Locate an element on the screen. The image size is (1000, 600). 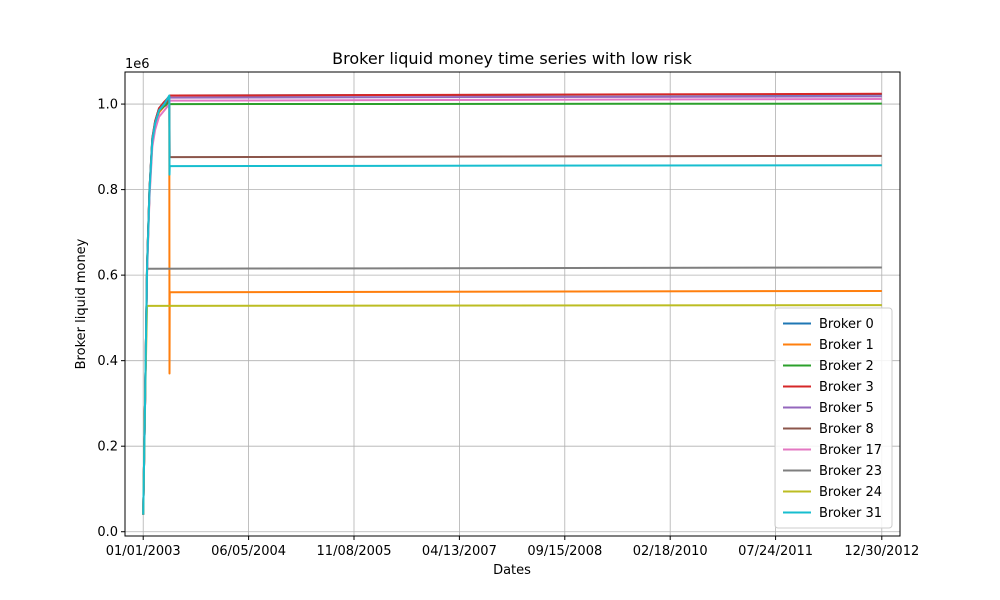
legend-label: Broker 1 is located at coordinates (846, 345).